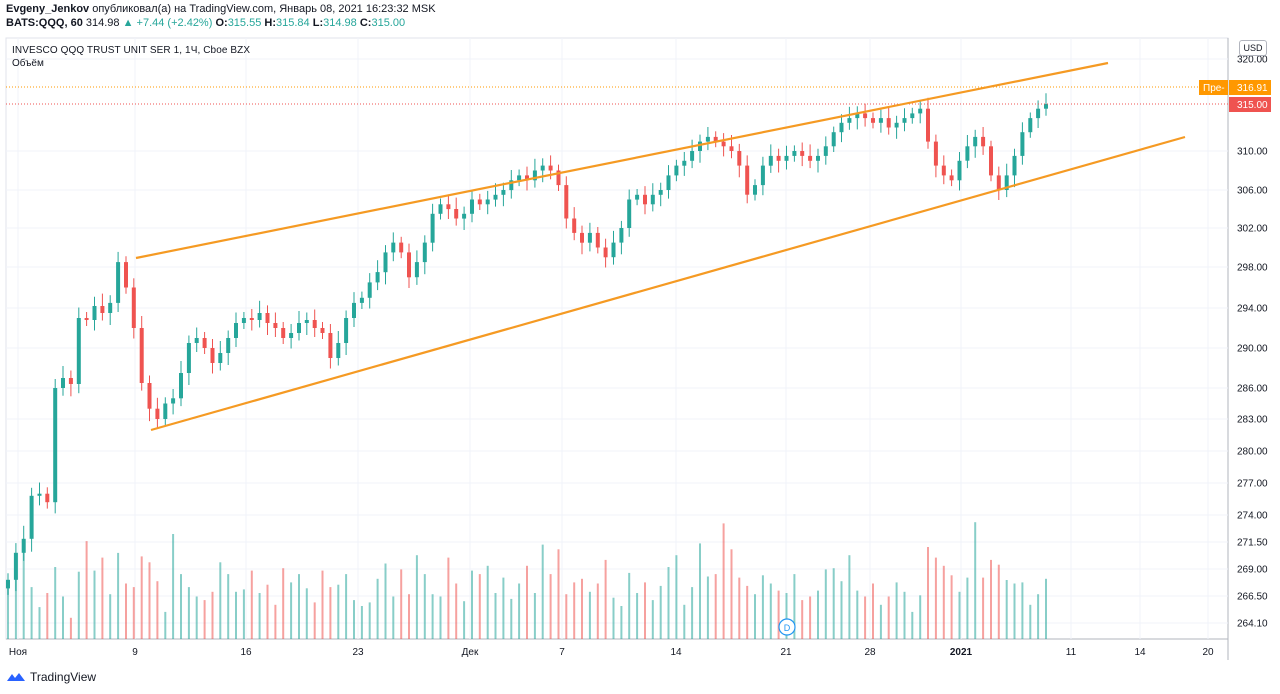 The width and height of the screenshot is (1280, 694). I want to click on time-axis: Ноя 9 16 23 Дек 7 14 21 28 2021 11 14 20, so click(611, 652).